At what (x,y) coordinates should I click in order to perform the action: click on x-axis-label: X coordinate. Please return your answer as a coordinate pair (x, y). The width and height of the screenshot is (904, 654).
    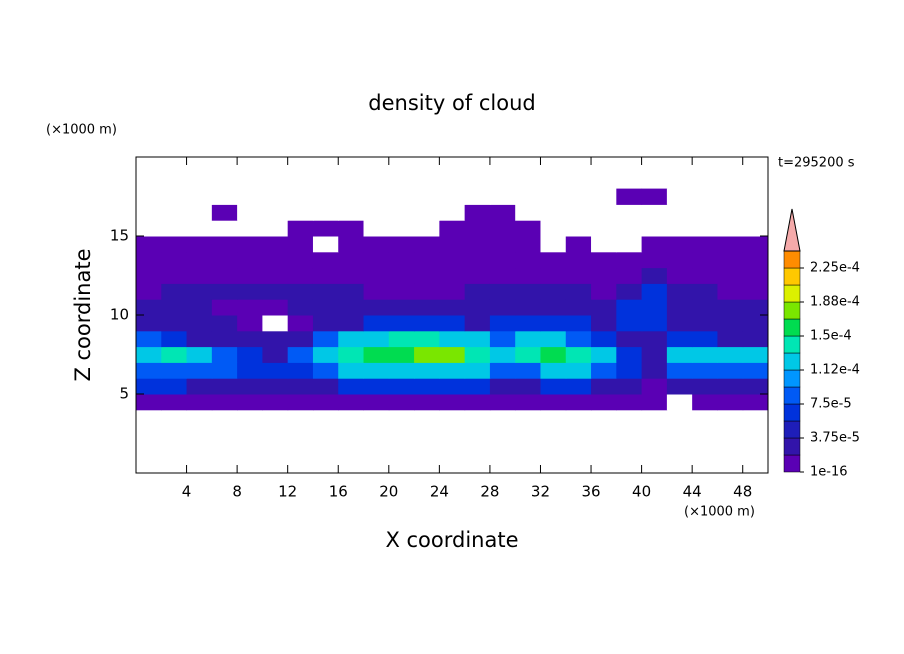
    Looking at the image, I should click on (451, 540).